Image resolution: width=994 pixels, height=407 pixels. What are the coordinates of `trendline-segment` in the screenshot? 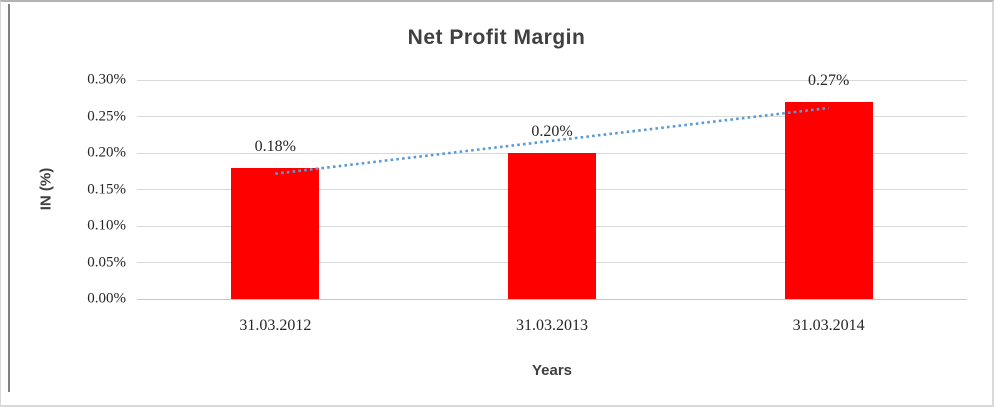 It's located at (552, 140).